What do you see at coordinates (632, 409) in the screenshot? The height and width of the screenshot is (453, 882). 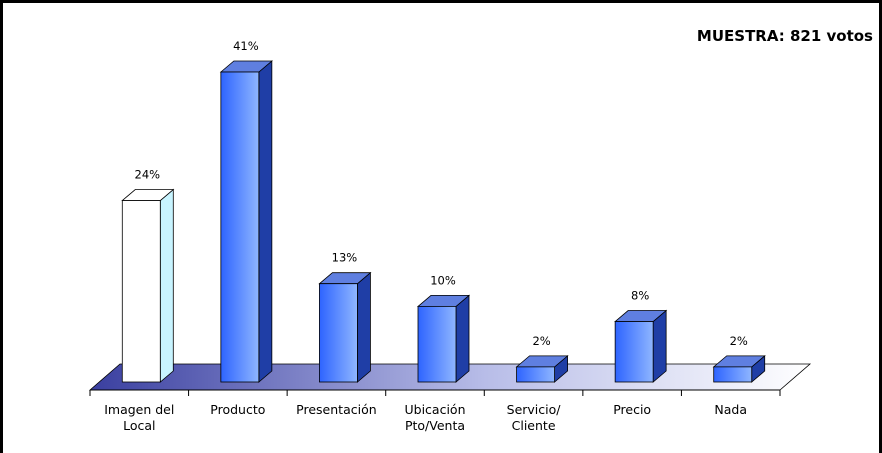 I see `x-tick-label: Precio` at bounding box center [632, 409].